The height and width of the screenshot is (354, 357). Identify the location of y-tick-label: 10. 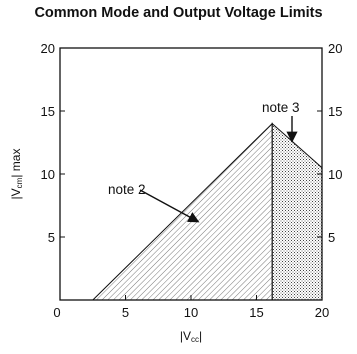
(48, 174).